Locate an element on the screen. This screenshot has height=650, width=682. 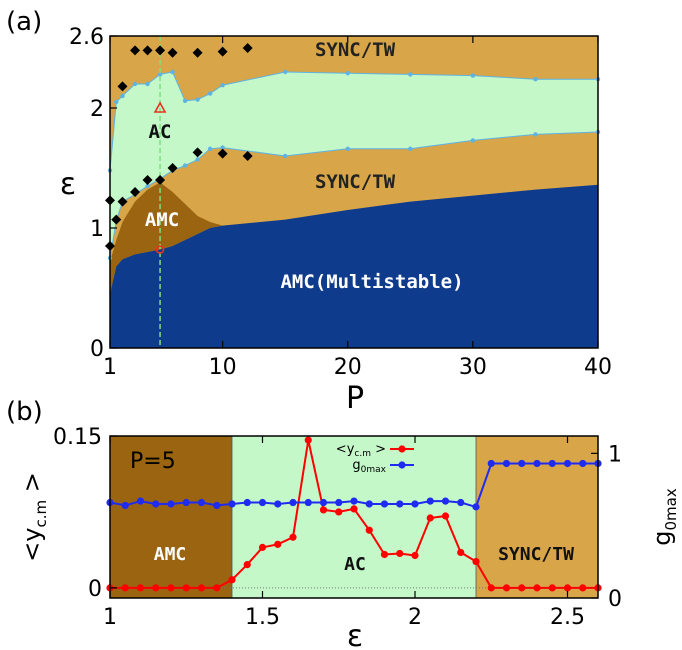
region-label-sync-tw-mid: SYNC/TW is located at coordinates (355, 182).